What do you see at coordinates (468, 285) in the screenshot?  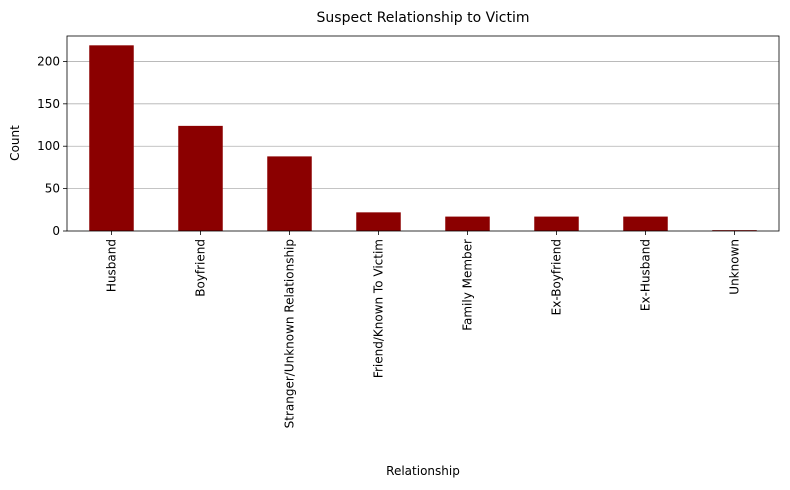 I see `x-tick-label: Family Member` at bounding box center [468, 285].